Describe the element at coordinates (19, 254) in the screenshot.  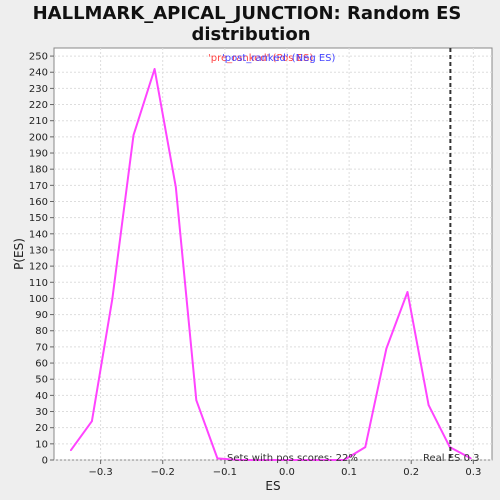
I see `y-axis-label: P(ES)` at that location.